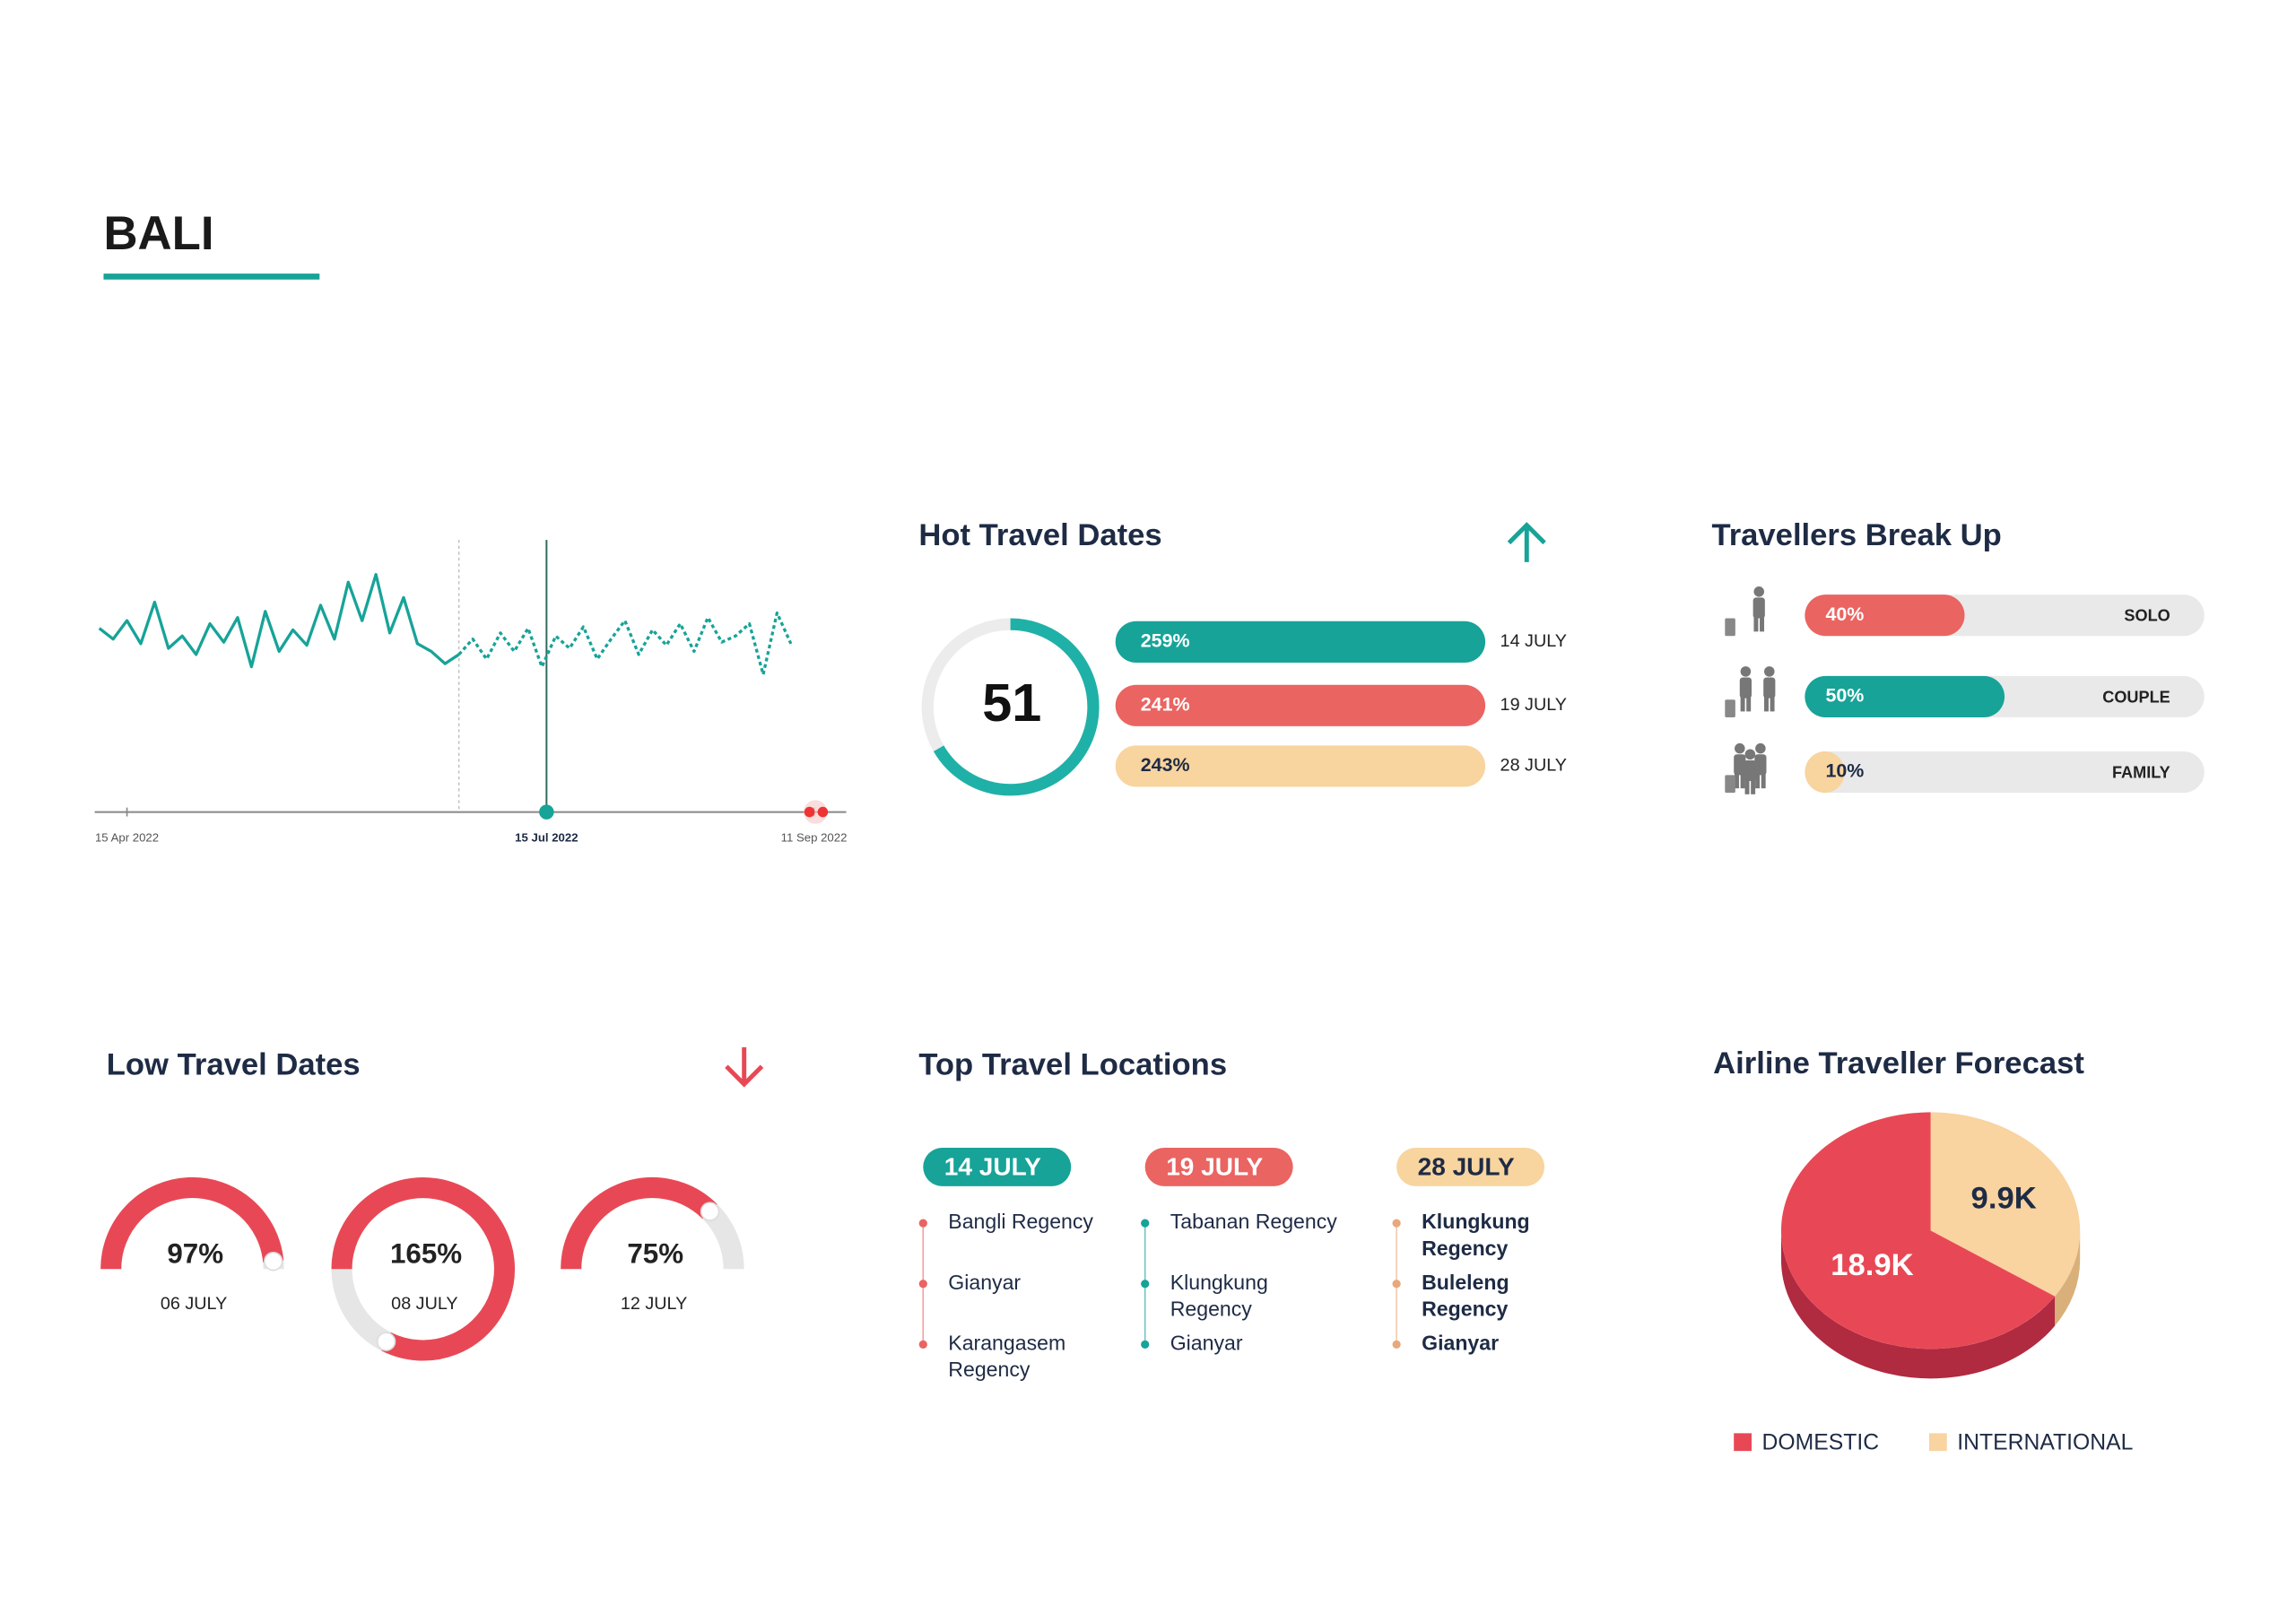  Describe the element at coordinates (426, 1254) in the screenshot. I see `gauge-value: 165%` at that location.